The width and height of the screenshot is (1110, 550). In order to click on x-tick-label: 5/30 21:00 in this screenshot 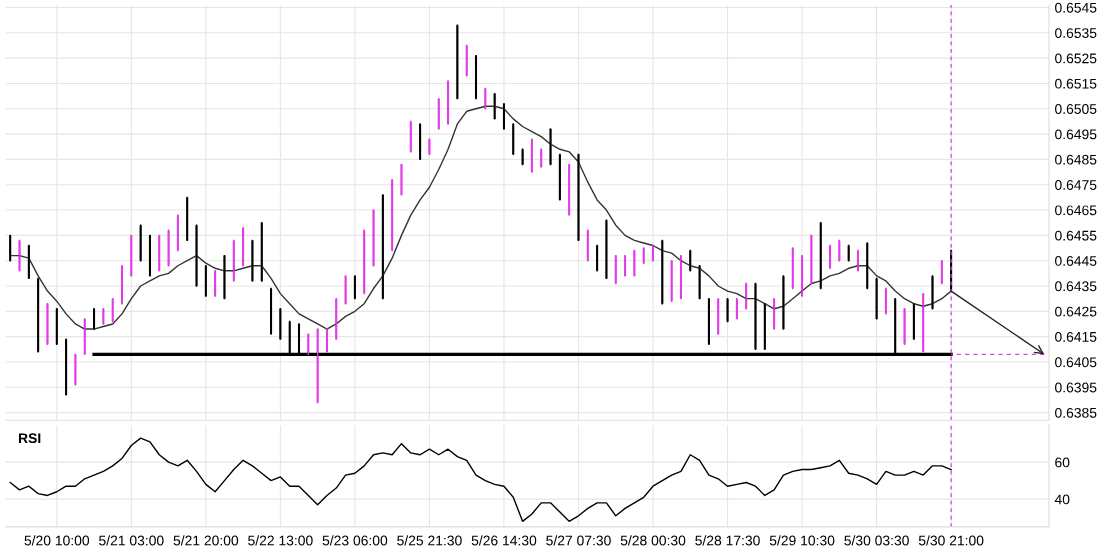, I will do `click(951, 540)`.